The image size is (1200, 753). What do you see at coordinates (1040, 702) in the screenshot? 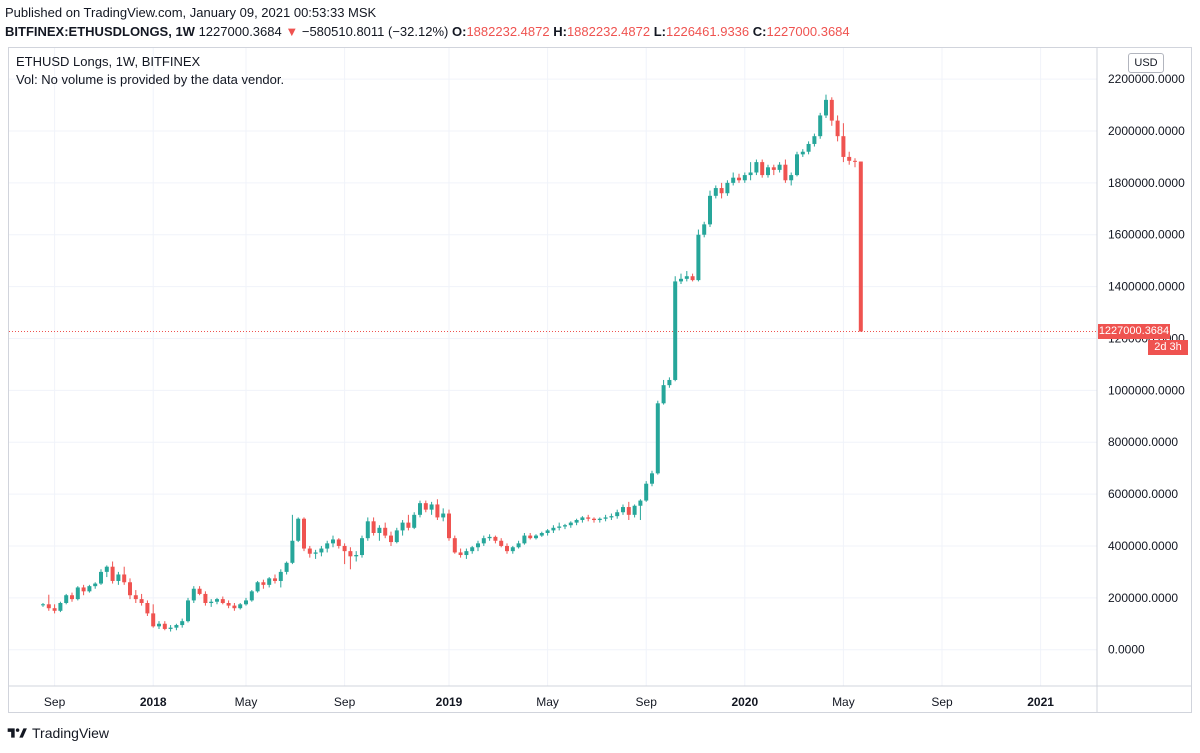
I see `x-tick-label: 2021` at bounding box center [1040, 702].